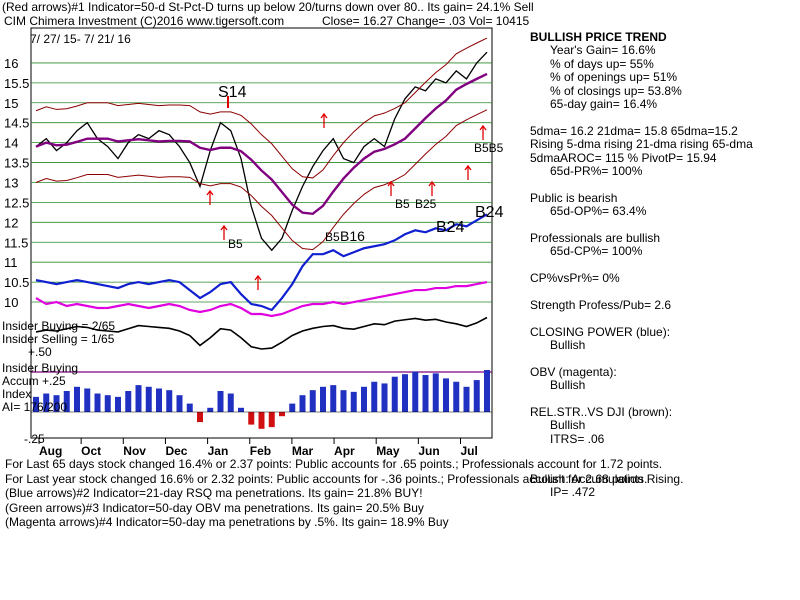 This screenshot has width=800, height=600. I want to click on panel-line: 5dma= 16.2 21dma= 15.8 65dma=15.2, so click(634, 130).